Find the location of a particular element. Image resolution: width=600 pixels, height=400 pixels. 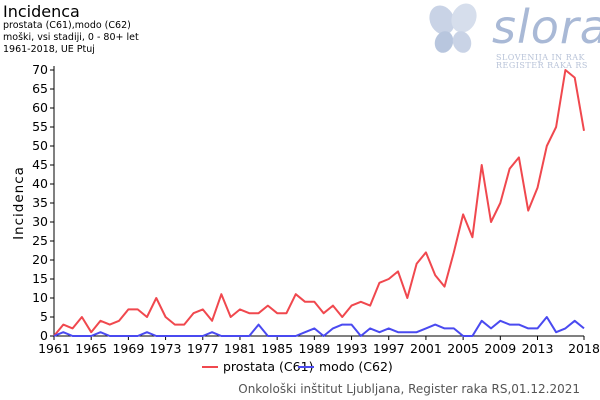

y-tick-label: 65 is located at coordinates (40, 88).